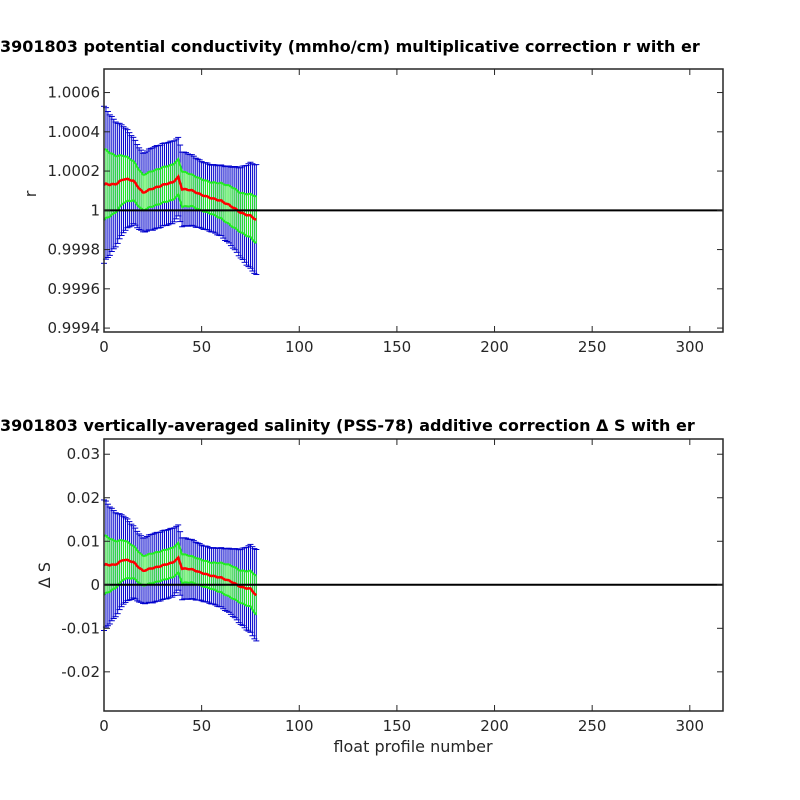  What do you see at coordinates (413, 746) in the screenshot?
I see `x-axis-label-dS: float profile number` at bounding box center [413, 746].